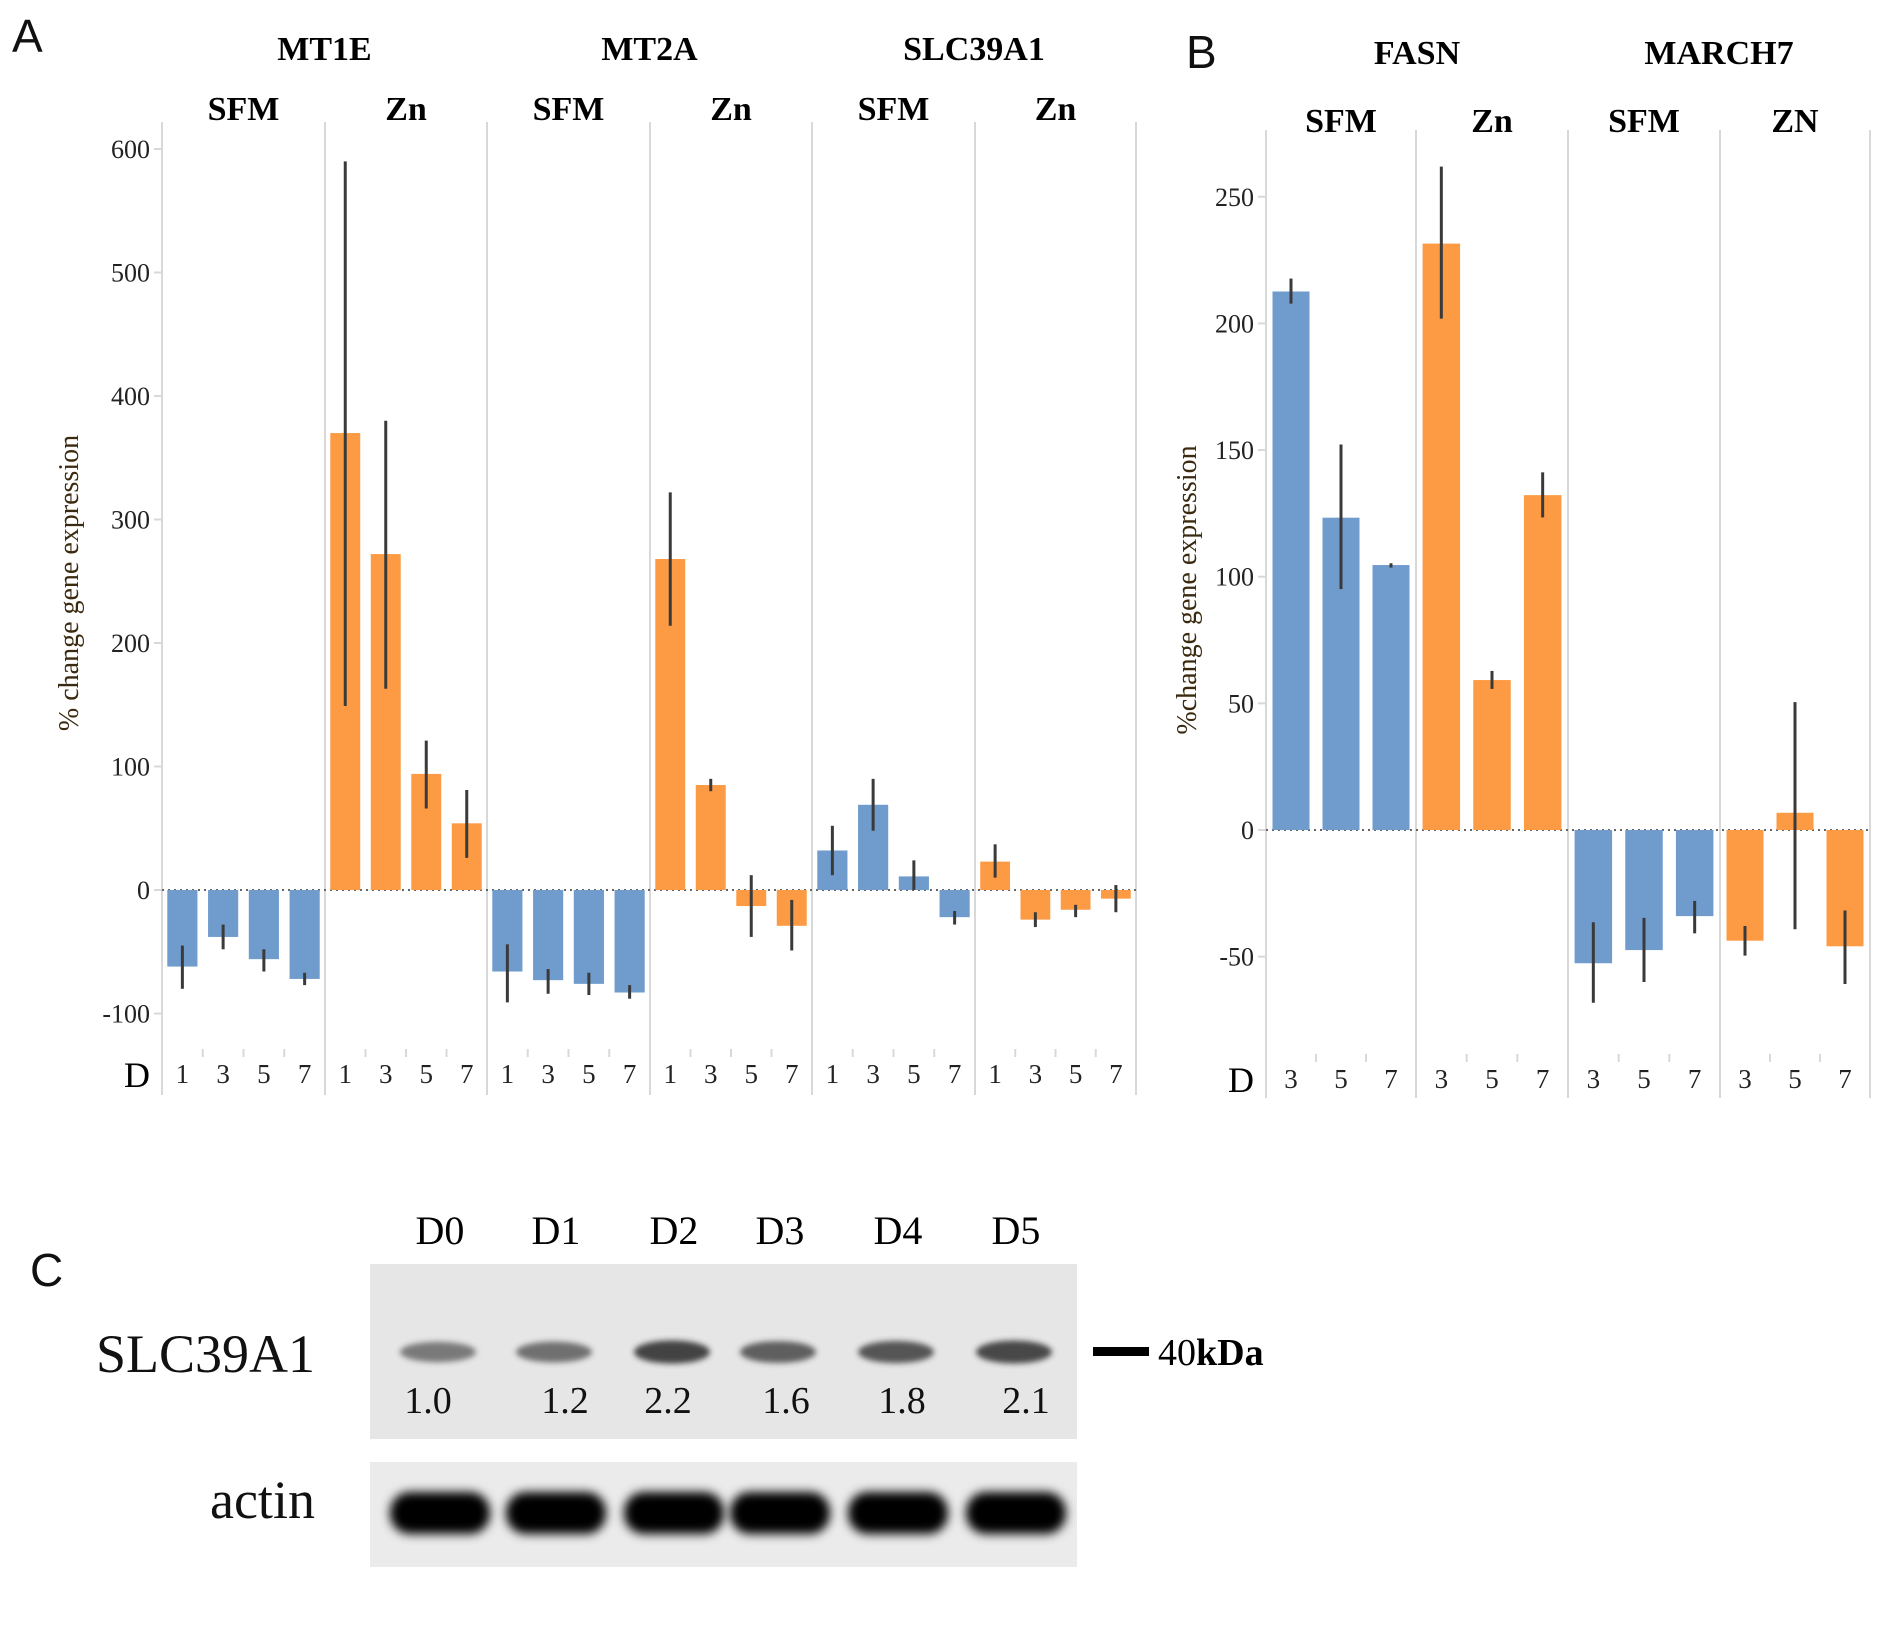 Image resolution: width=1899 pixels, height=1652 pixels. I want to click on y-tick-label: 600, so click(130, 149).